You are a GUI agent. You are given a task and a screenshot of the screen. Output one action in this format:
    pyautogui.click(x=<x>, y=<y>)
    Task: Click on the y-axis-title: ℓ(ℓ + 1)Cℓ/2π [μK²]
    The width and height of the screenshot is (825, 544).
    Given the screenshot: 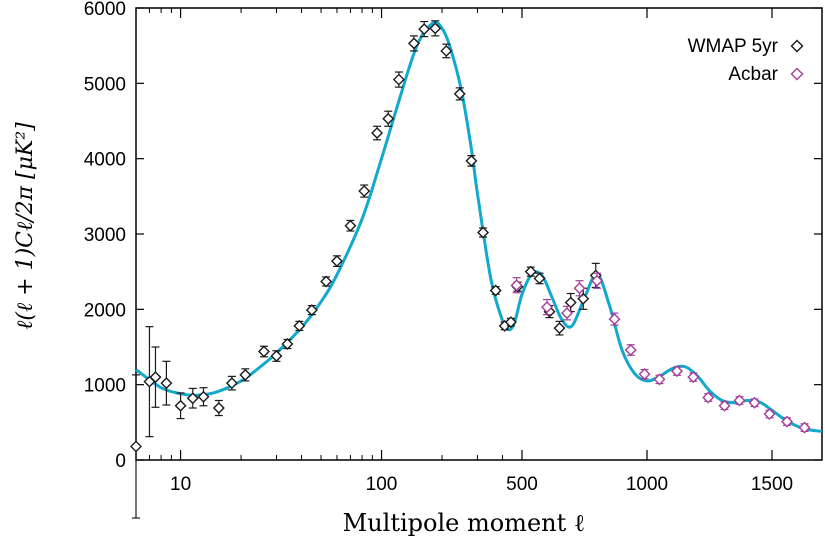 What is the action you would take?
    pyautogui.click(x=25, y=226)
    